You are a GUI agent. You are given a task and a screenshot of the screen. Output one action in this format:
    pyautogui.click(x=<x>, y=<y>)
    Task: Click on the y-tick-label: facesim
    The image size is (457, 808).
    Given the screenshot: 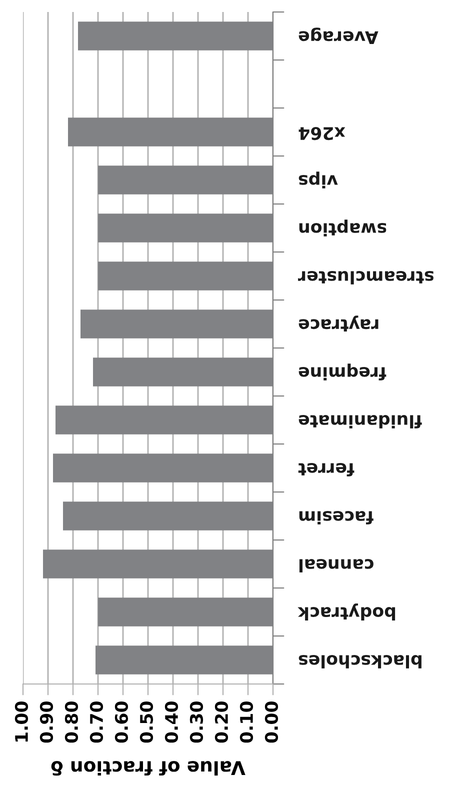 What is the action you would take?
    pyautogui.click(x=336, y=517)
    